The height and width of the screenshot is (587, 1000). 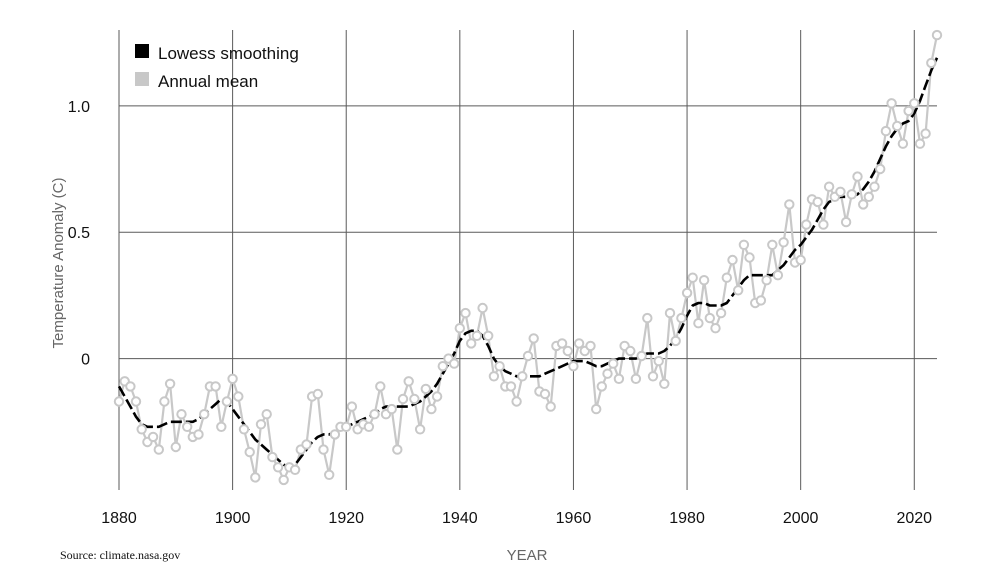 What do you see at coordinates (801, 518) in the screenshot?
I see `x-tick-label: 2000` at bounding box center [801, 518].